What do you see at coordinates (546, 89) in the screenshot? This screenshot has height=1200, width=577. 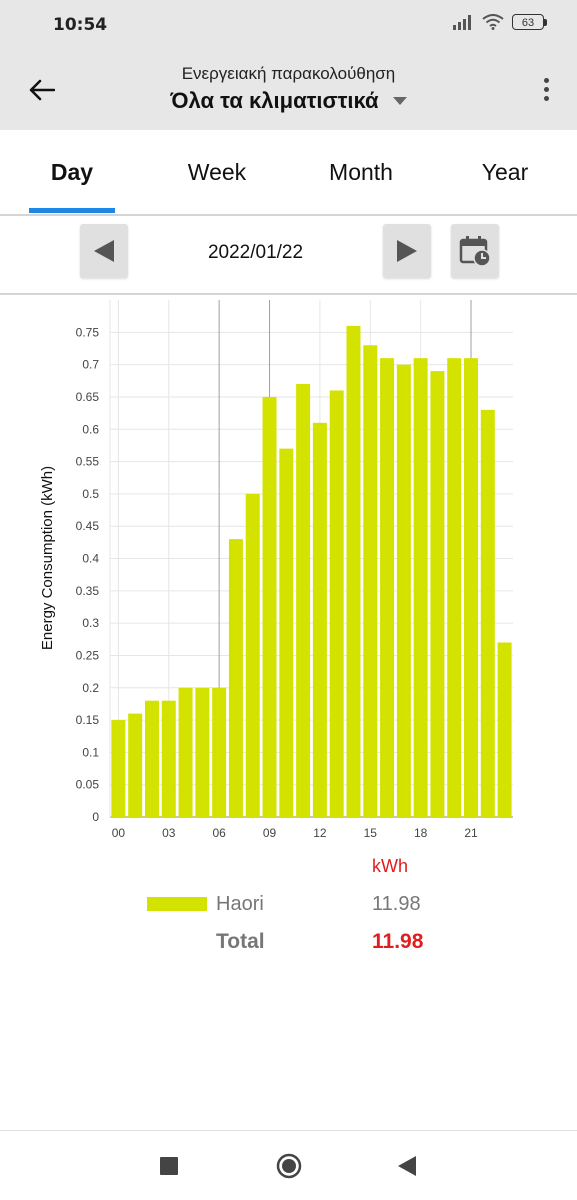 I see `more-options-button` at bounding box center [546, 89].